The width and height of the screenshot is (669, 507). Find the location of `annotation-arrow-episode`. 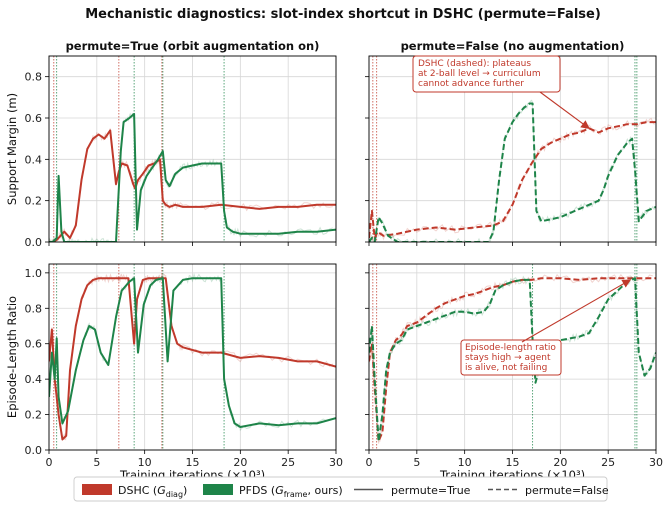

annotation-arrow-episode is located at coordinates (576, 311).